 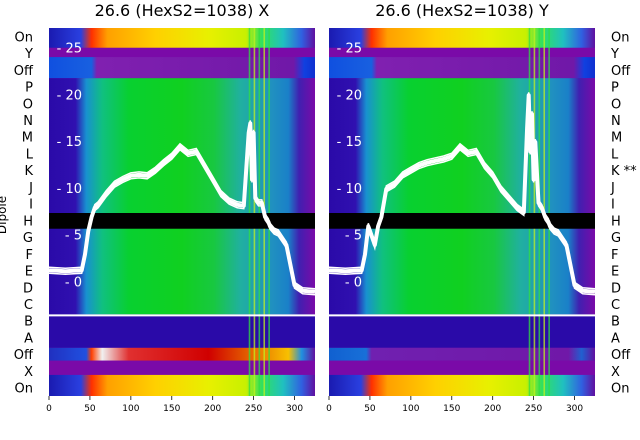 What do you see at coordinates (615, 322) in the screenshot?
I see `row-label-right: B` at bounding box center [615, 322].